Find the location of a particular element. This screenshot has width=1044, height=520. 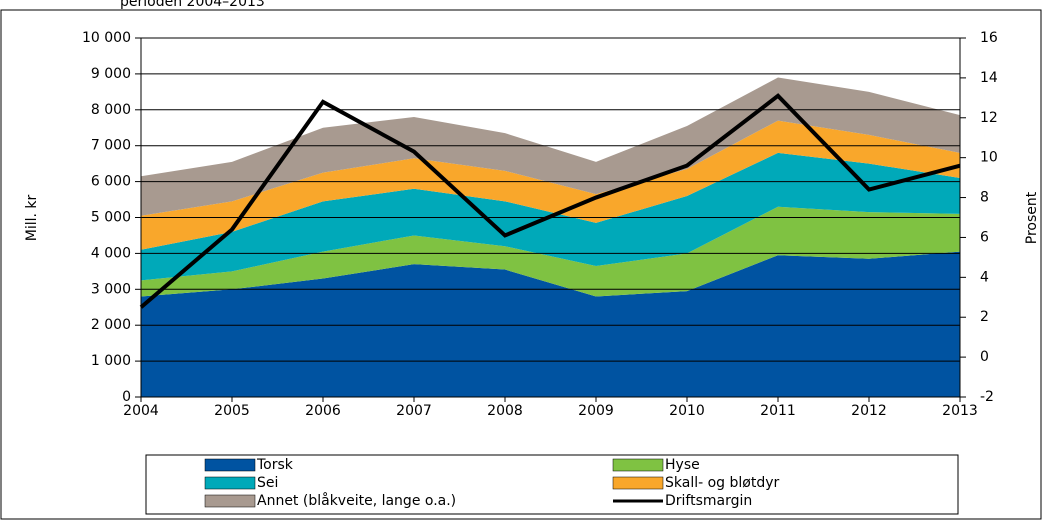

legend-label: Driftsmargin is located at coordinates (708, 501).